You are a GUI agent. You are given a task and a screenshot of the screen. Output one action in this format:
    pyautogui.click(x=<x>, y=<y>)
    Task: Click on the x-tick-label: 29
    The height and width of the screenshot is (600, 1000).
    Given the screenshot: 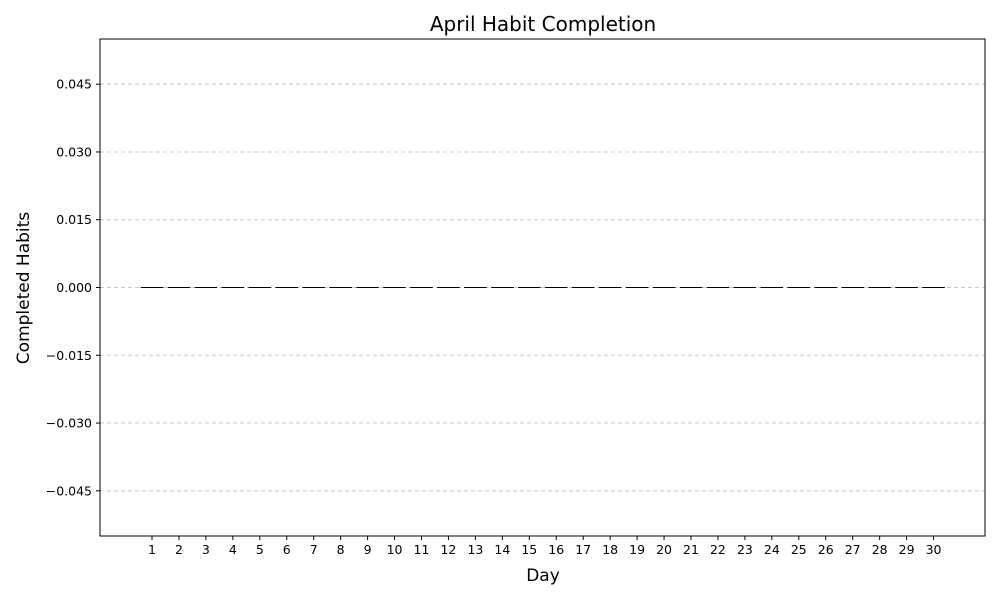 What is the action you would take?
    pyautogui.click(x=907, y=549)
    